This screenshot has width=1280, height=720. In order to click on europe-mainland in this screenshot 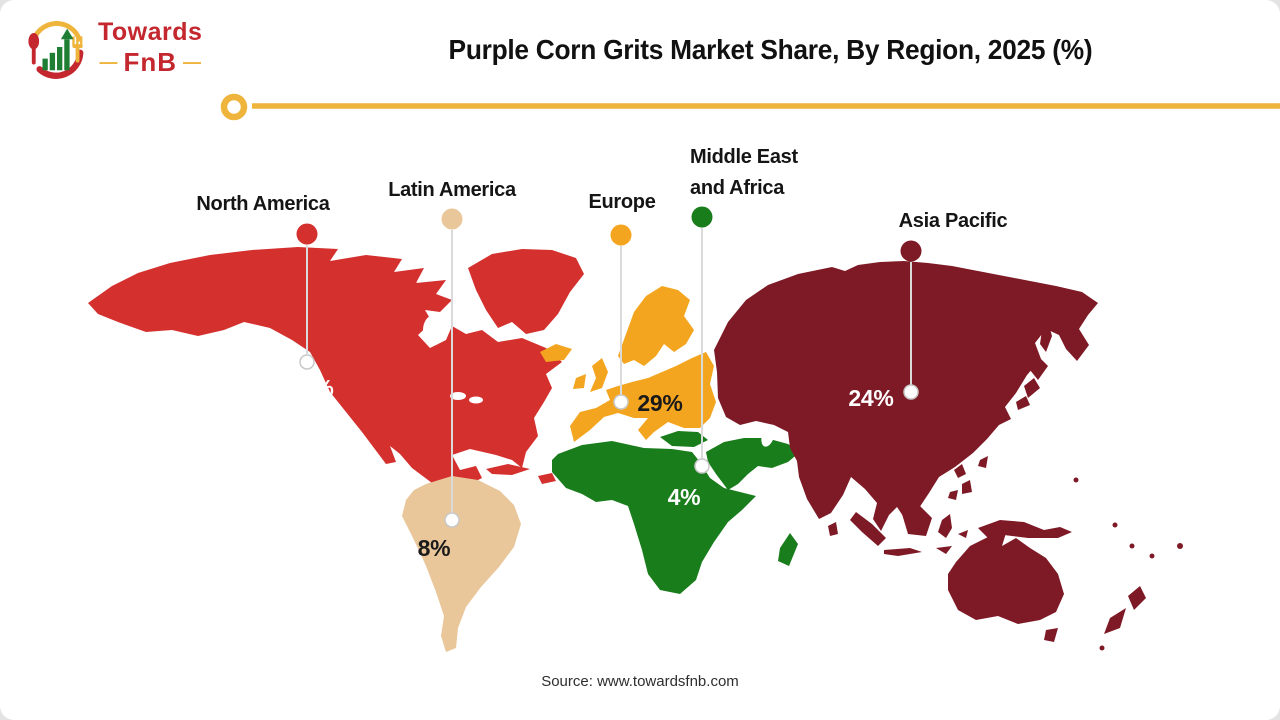, I will do `click(643, 397)`.